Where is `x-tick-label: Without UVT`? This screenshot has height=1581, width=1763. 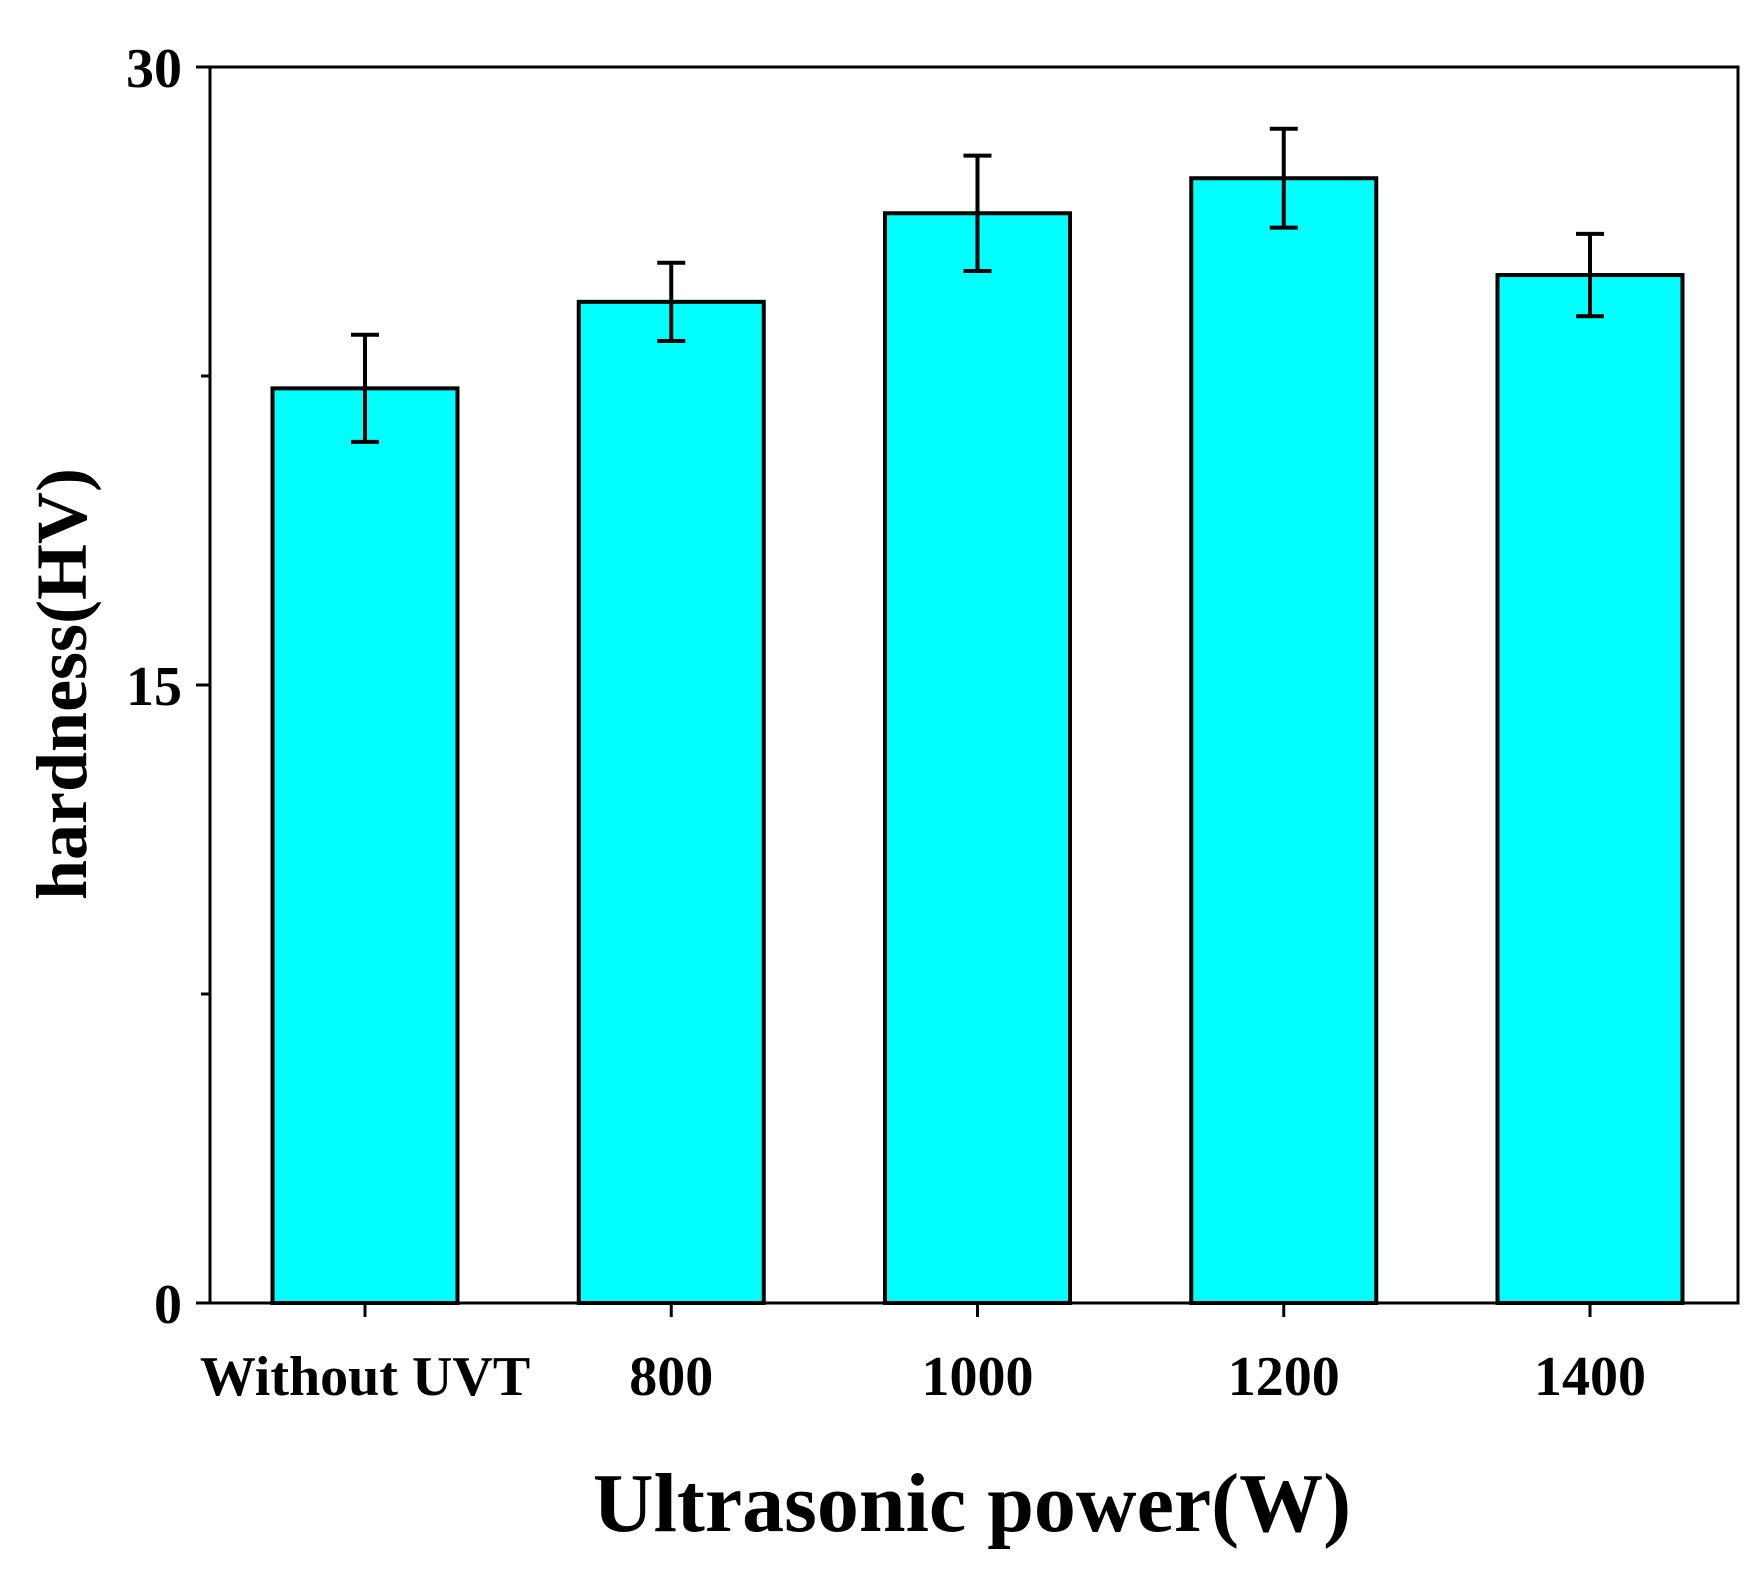 x-tick-label: Without UVT is located at coordinates (365, 1377).